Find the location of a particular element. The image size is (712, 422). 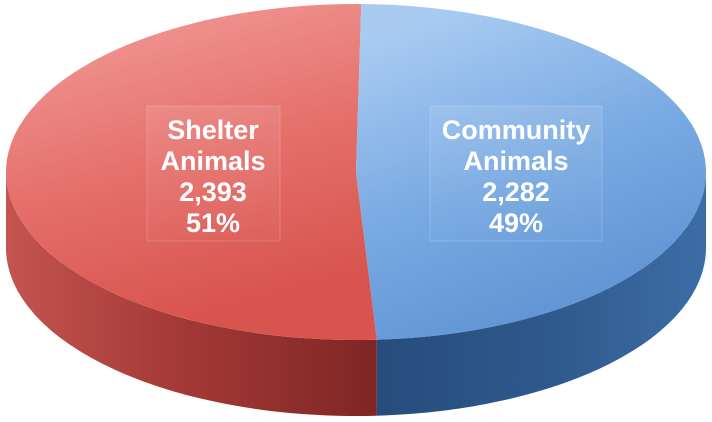

label-percent: 51% is located at coordinates (213, 223).